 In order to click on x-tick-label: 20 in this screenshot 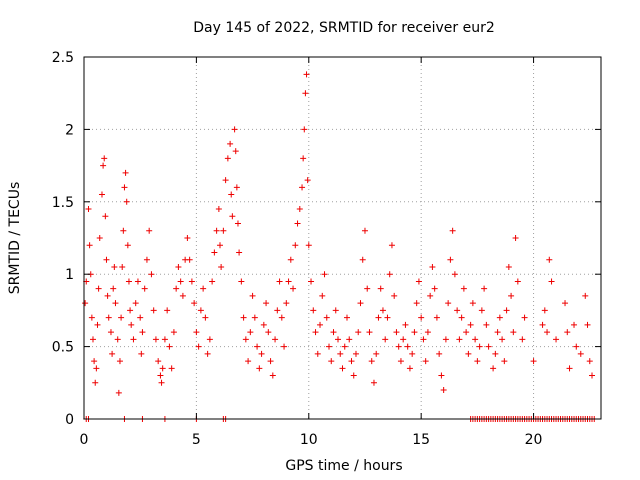, I will do `click(534, 440)`.